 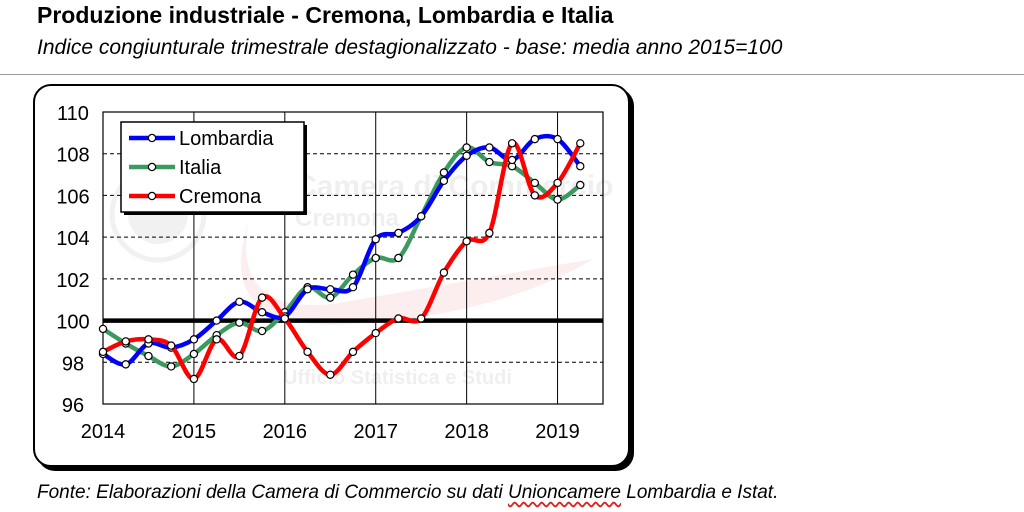 What do you see at coordinates (700, 492) in the screenshot?
I see `source-suffix: Lombardia e Istat.` at bounding box center [700, 492].